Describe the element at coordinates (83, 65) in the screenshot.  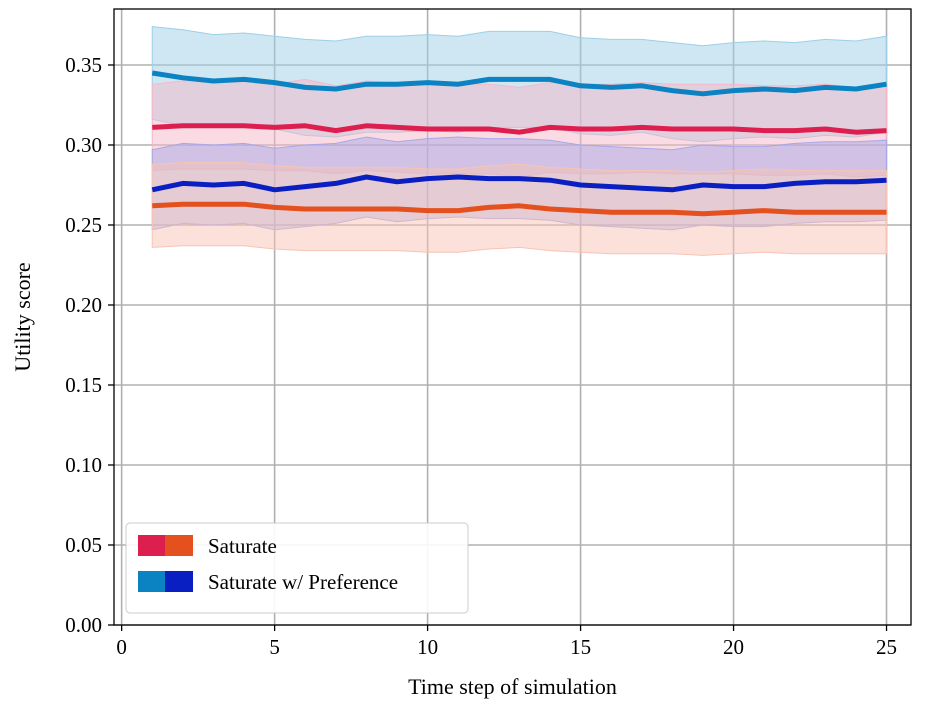
I see `y-tick-label-7: 0.35` at that location.